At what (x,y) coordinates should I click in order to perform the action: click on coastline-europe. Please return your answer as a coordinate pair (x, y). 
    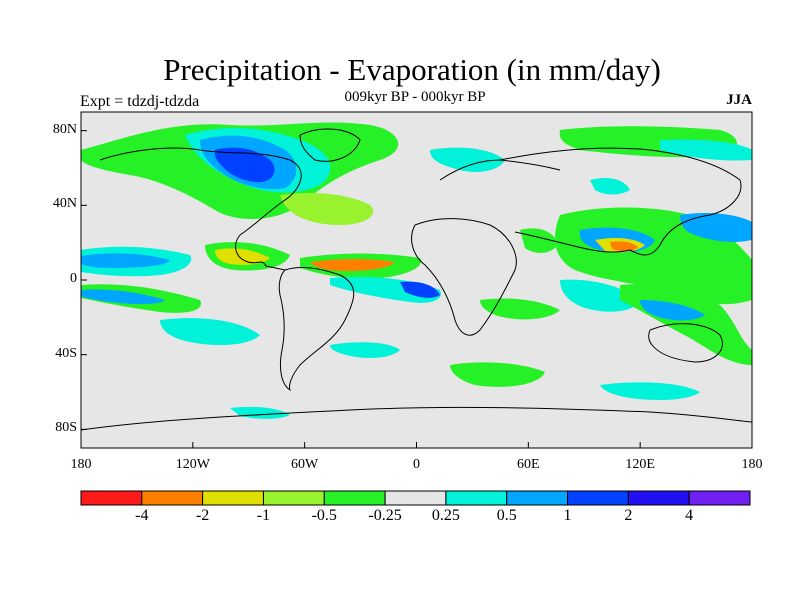
    Looking at the image, I should click on (500, 170).